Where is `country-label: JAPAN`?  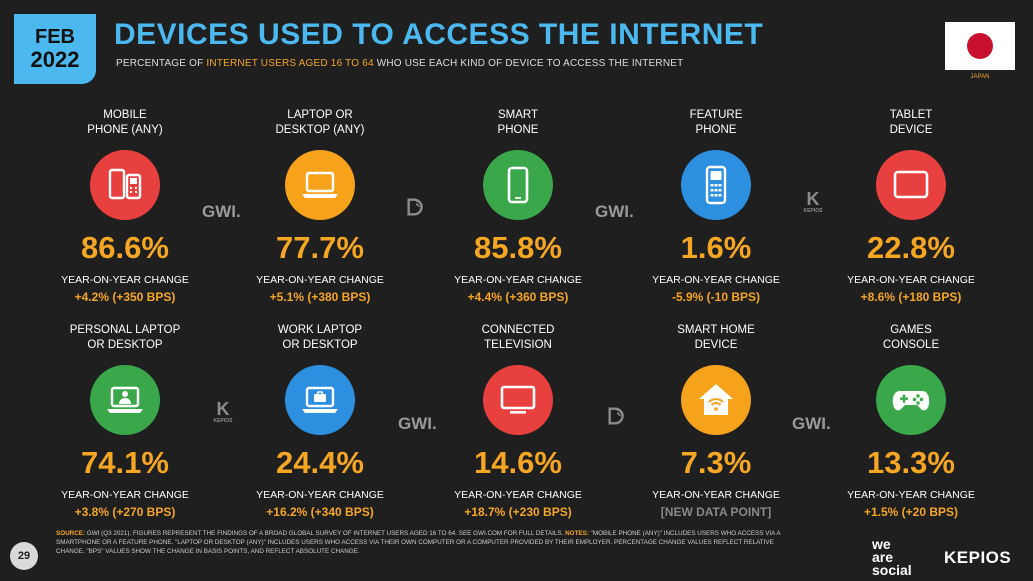
country-label: JAPAN is located at coordinates (980, 77).